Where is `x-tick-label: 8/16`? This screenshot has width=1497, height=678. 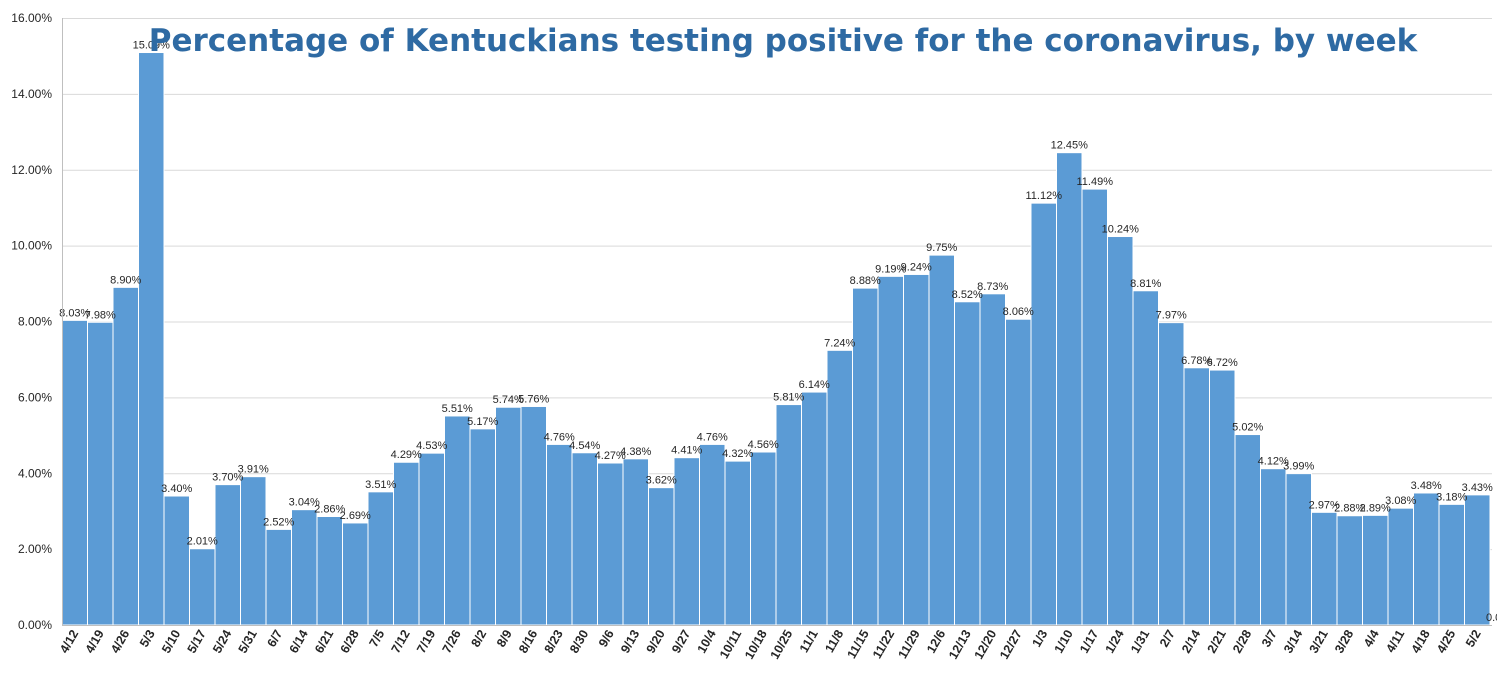 x-tick-label: 8/16 is located at coordinates (528, 641).